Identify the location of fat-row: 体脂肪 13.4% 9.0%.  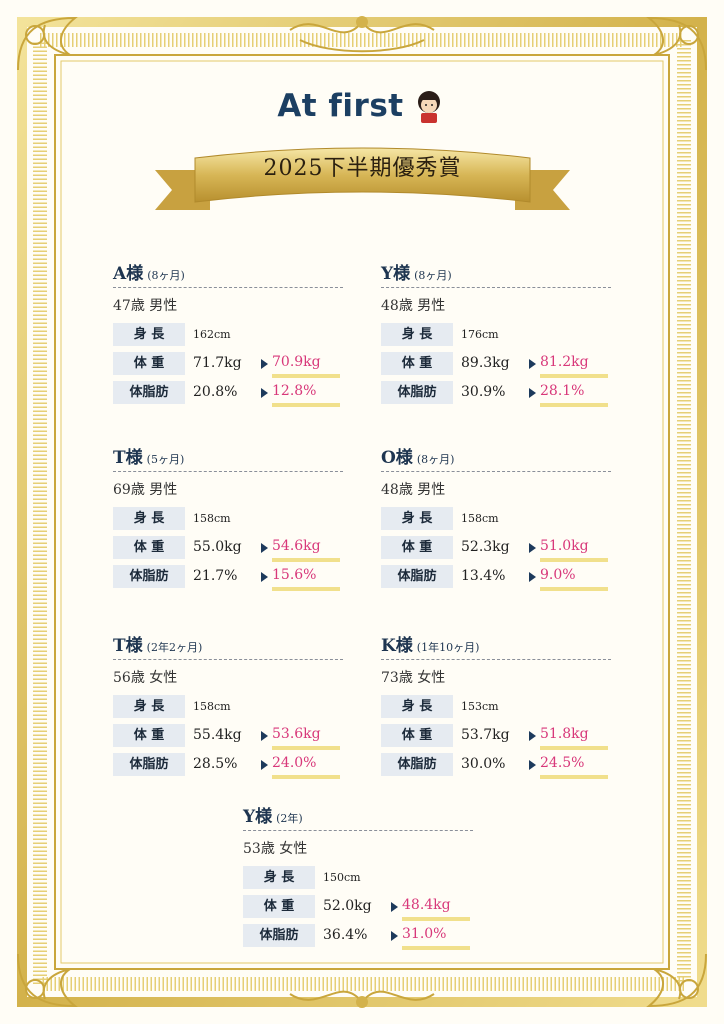
(496, 578).